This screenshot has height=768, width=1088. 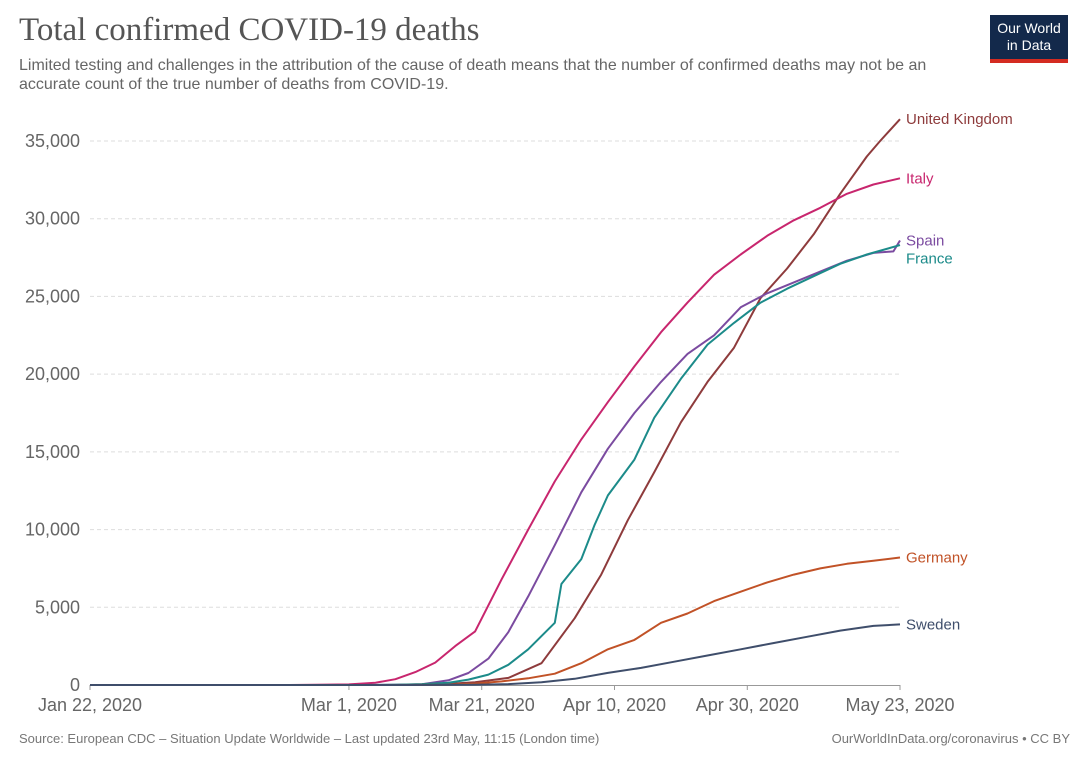 I want to click on y-tick-label: 5,000, so click(x=57, y=607).